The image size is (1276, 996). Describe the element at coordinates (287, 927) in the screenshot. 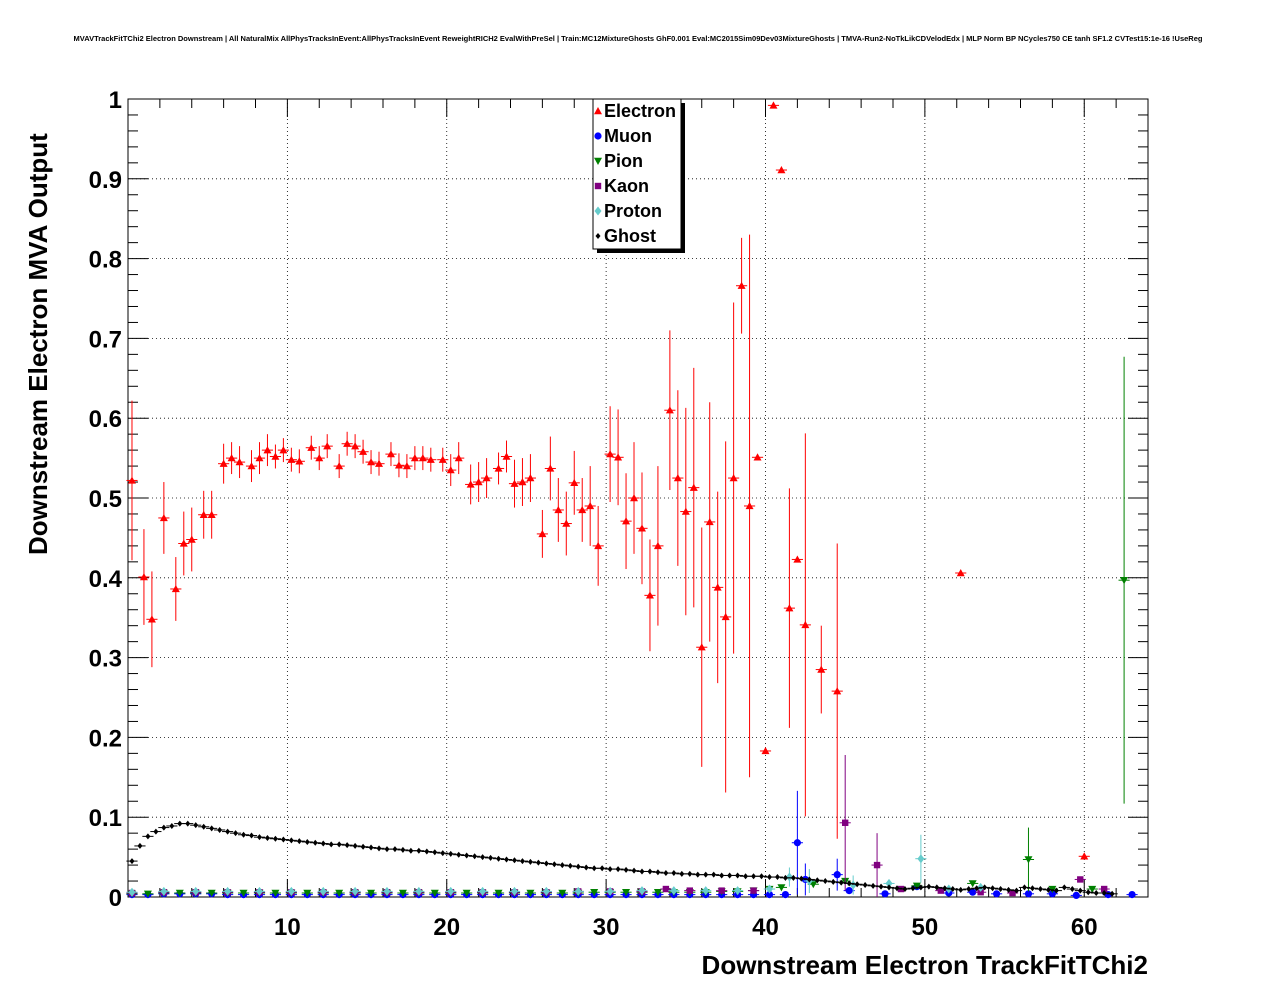

I see `x-tick-label: 10` at that location.